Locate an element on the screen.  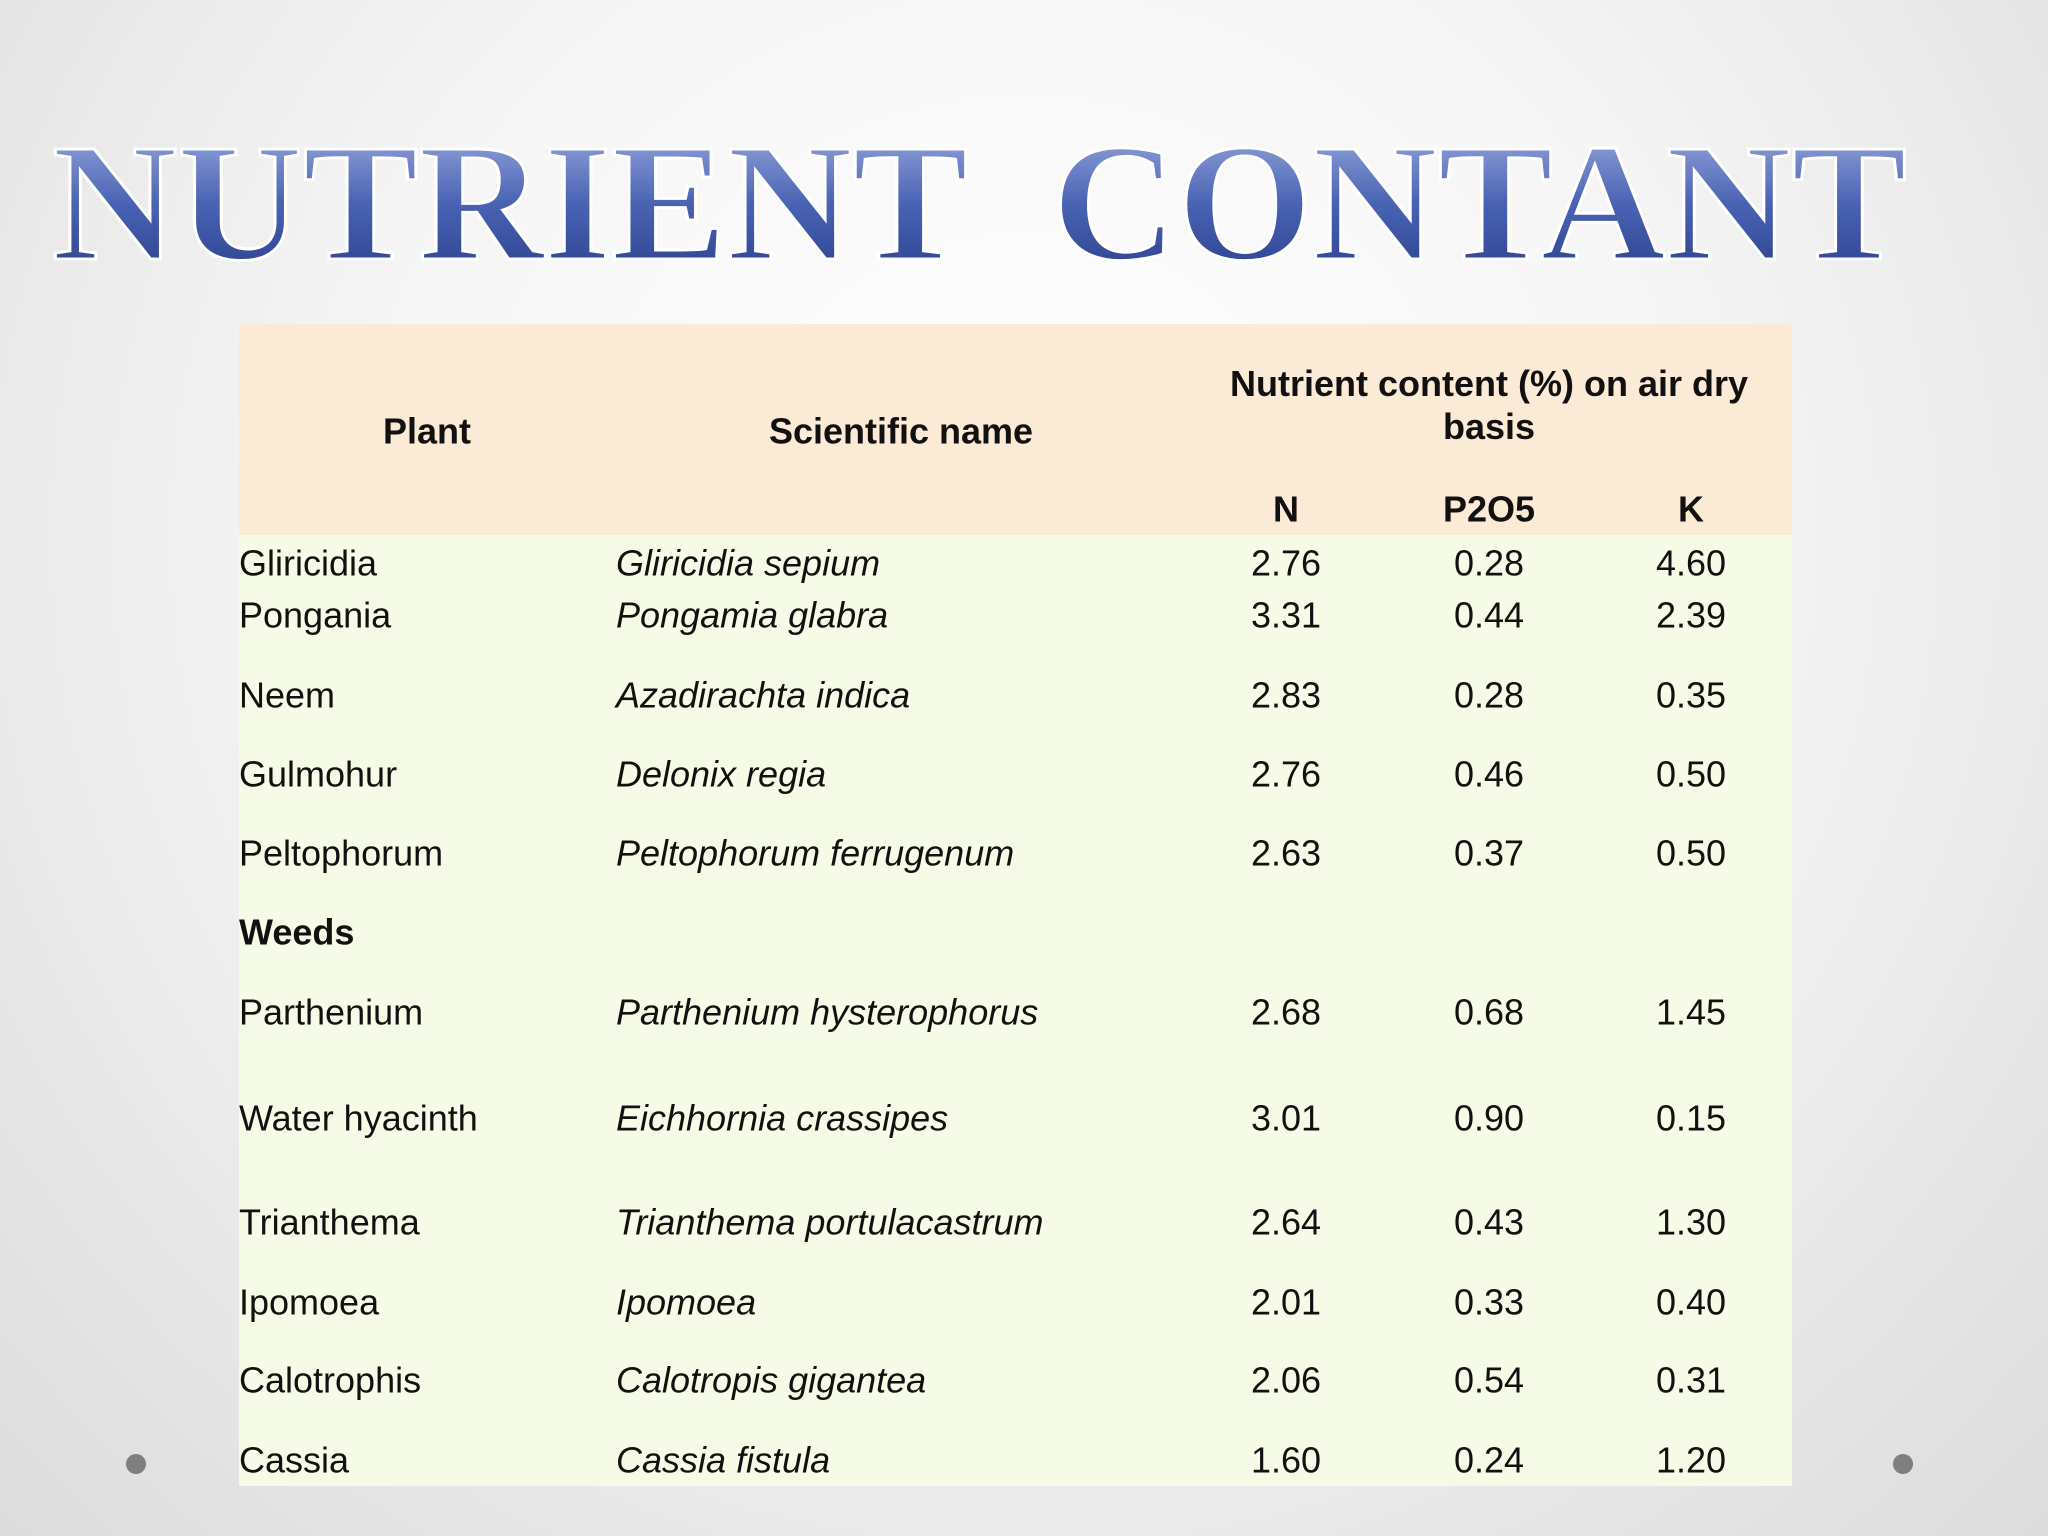
p2o5-cell: 0.24 is located at coordinates (1489, 1460).